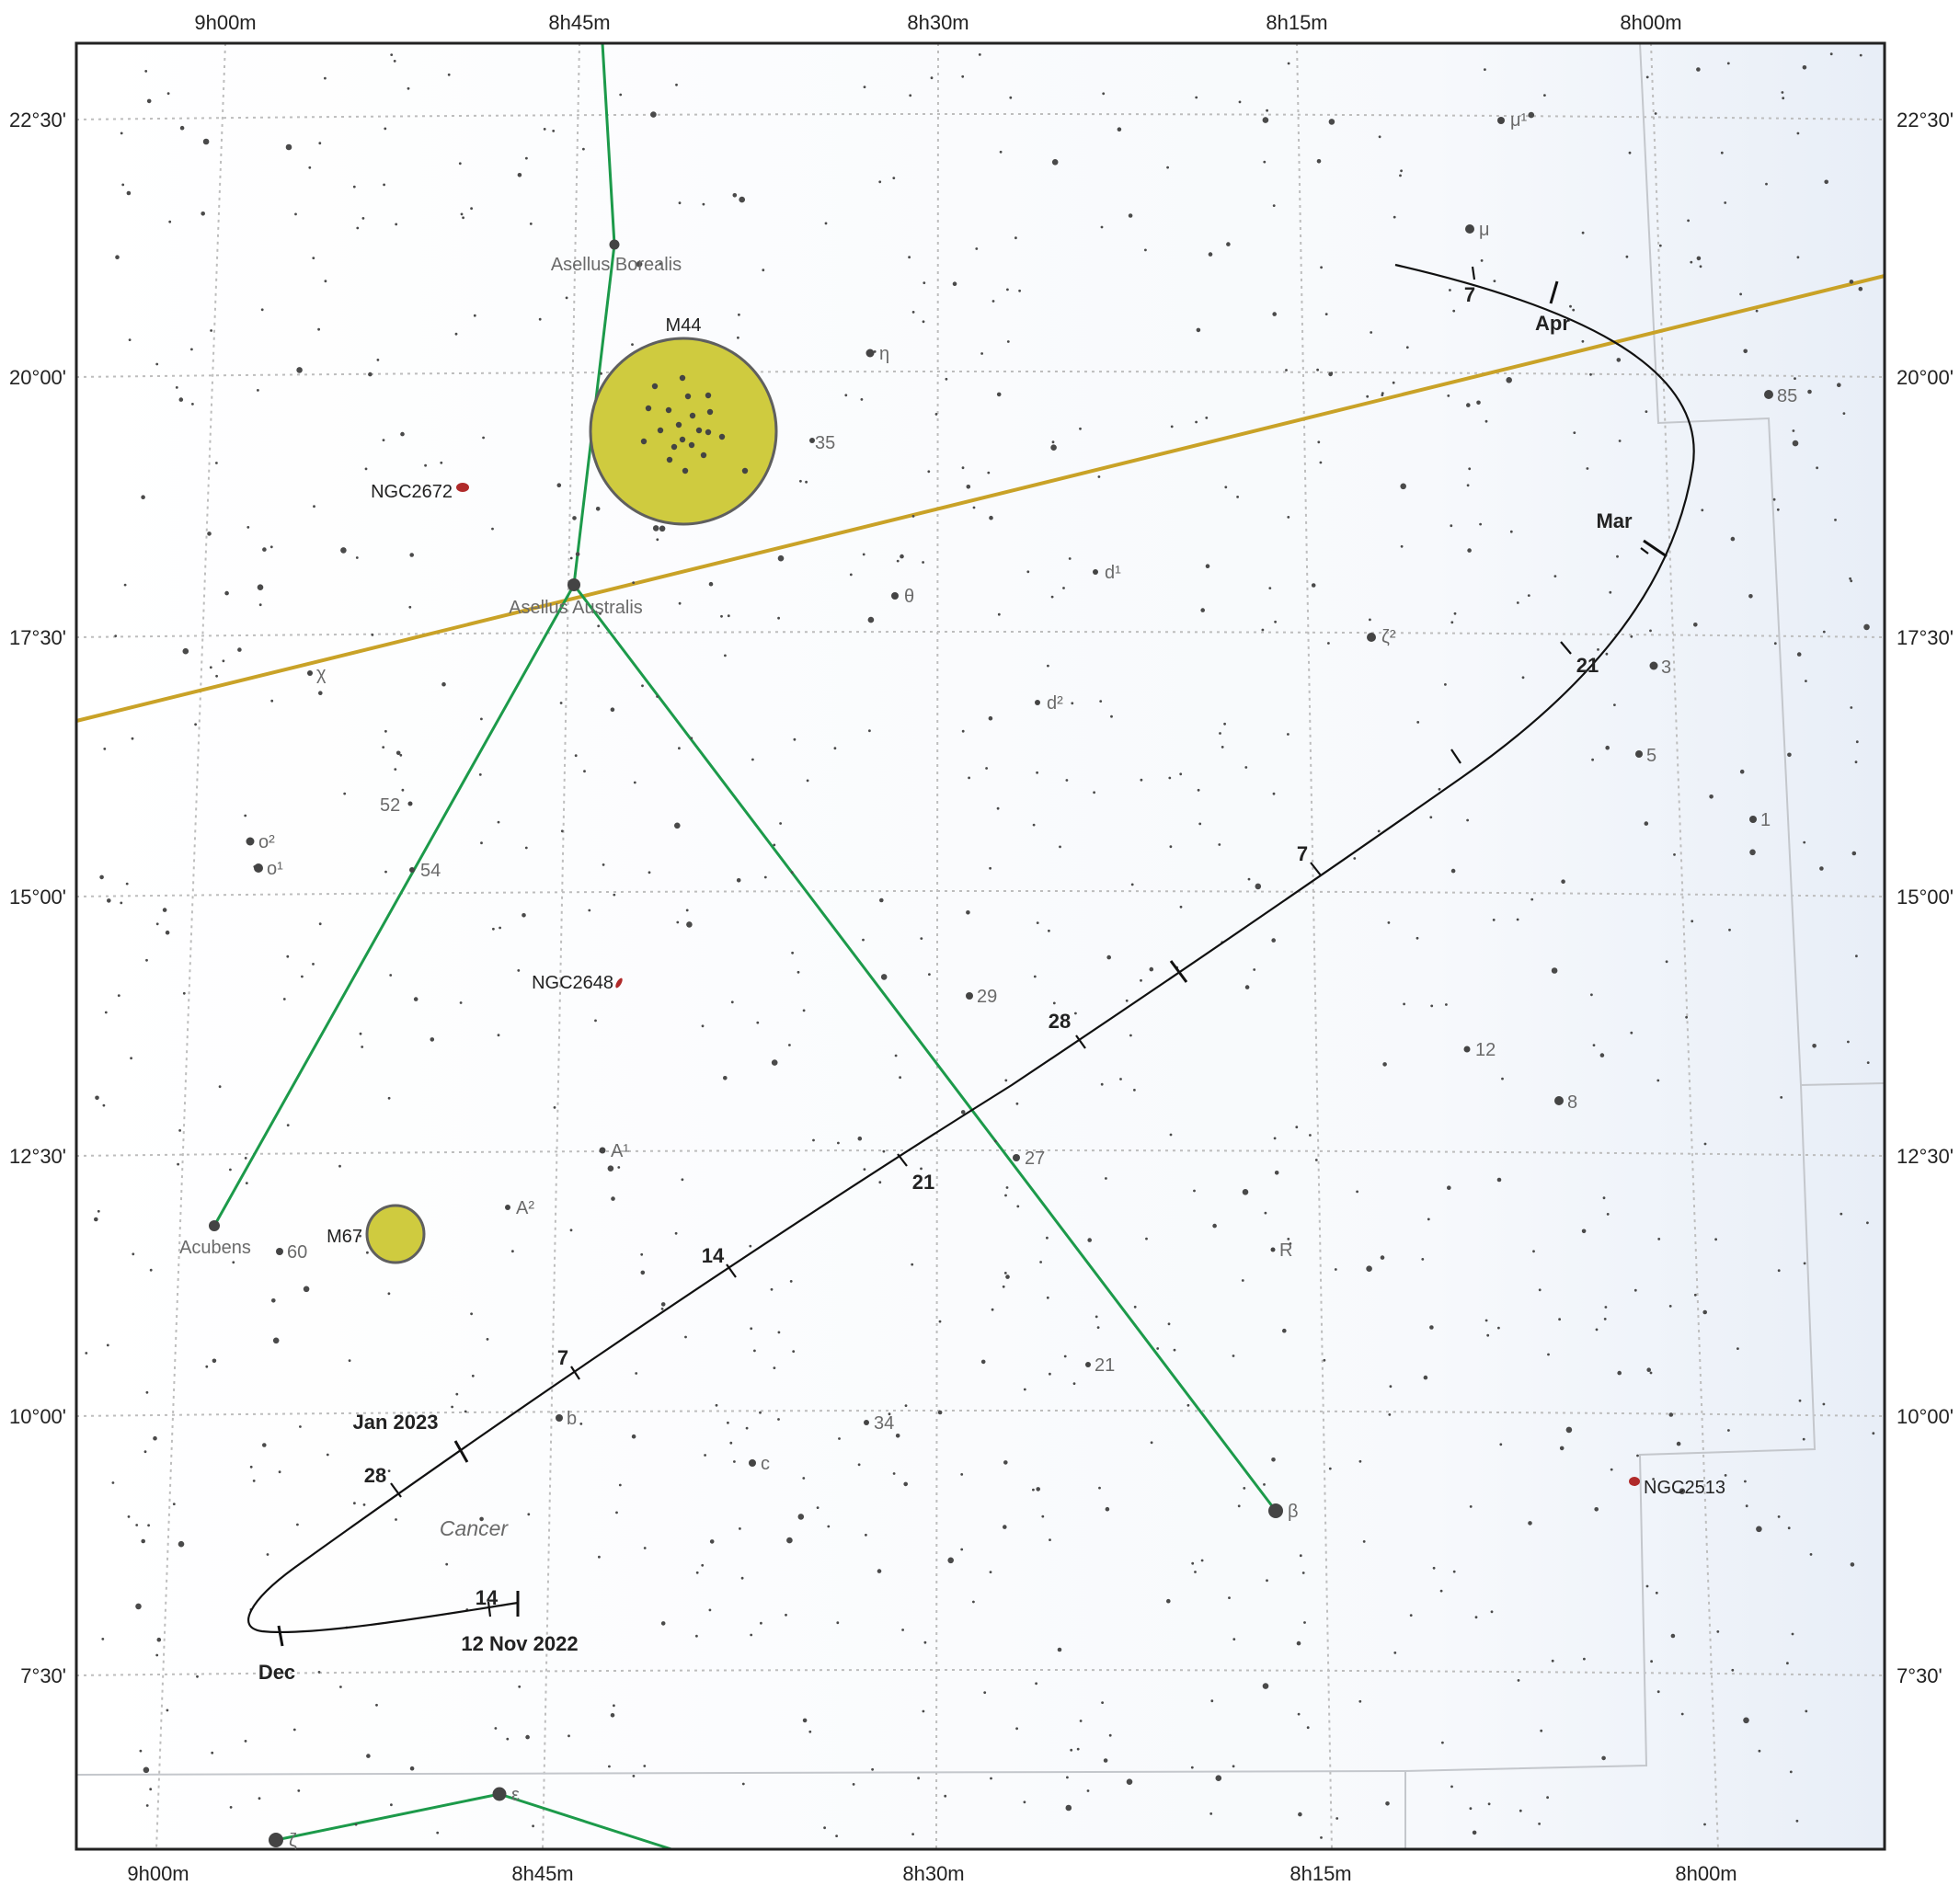 This screenshot has height=1886, width=1960. I want to click on svg-text: 12, so click(1485, 1050).